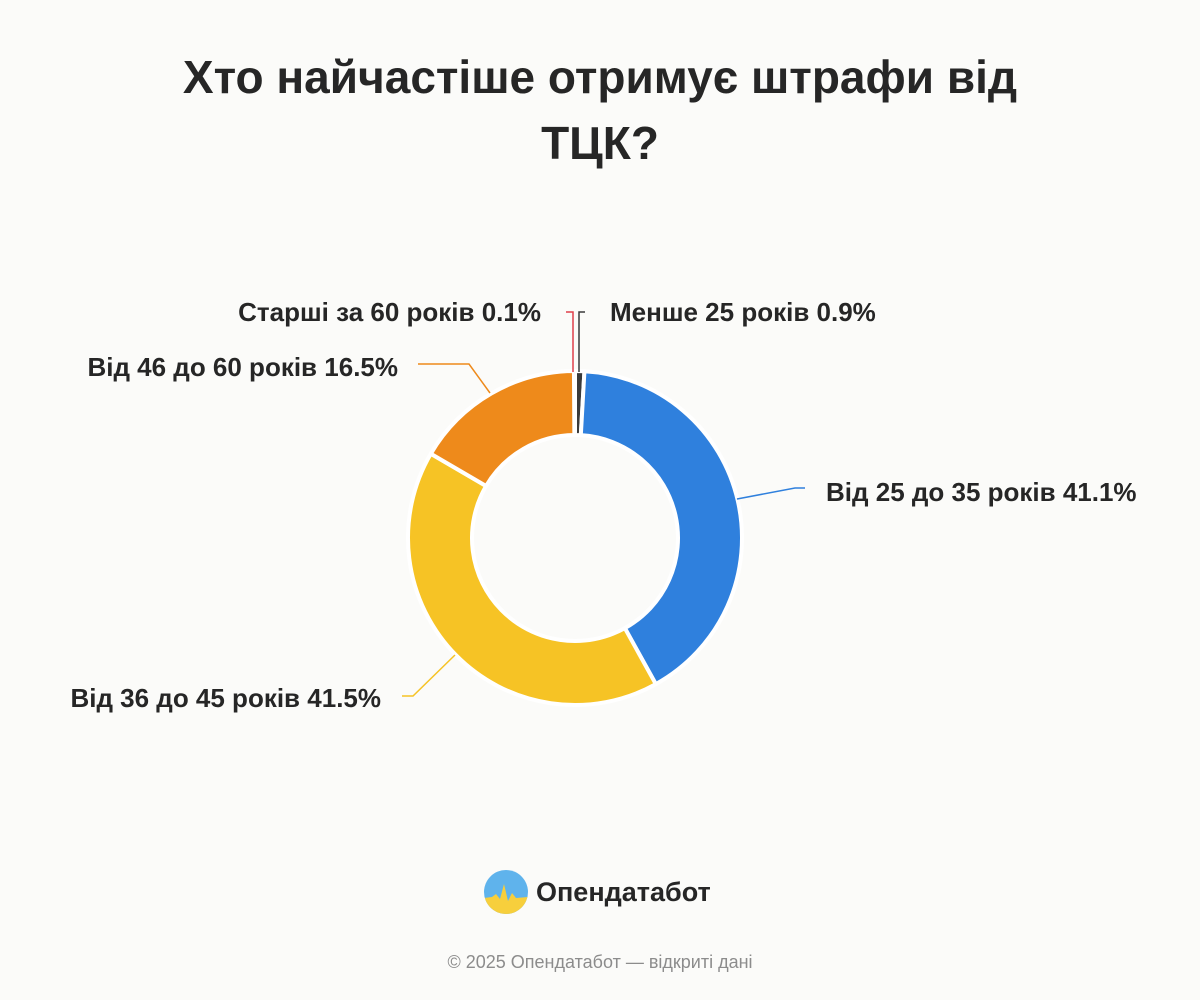 The image size is (1200, 1000). I want to click on brand: Опендатабот, so click(597, 892).